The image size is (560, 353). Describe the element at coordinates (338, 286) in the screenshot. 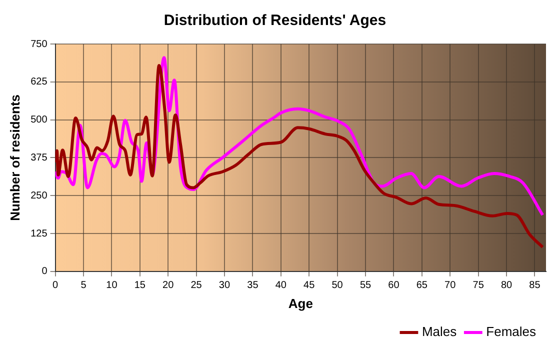

I see `x-tick-label: 50` at that location.